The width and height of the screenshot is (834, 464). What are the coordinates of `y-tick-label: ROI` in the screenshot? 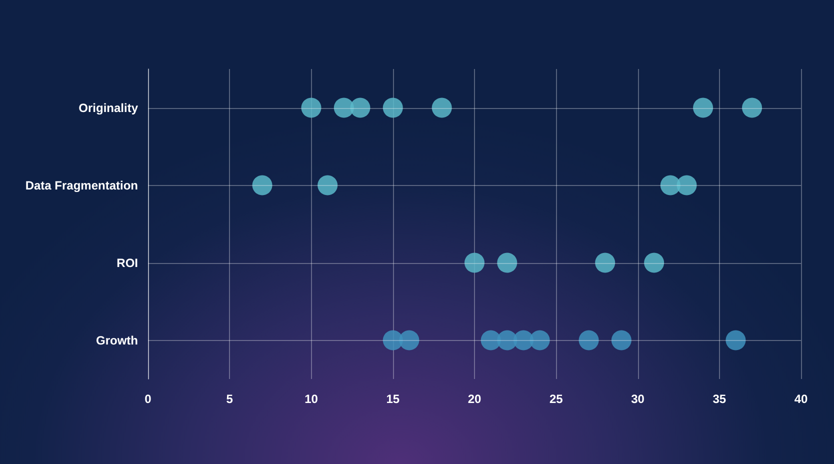 It's located at (127, 263).